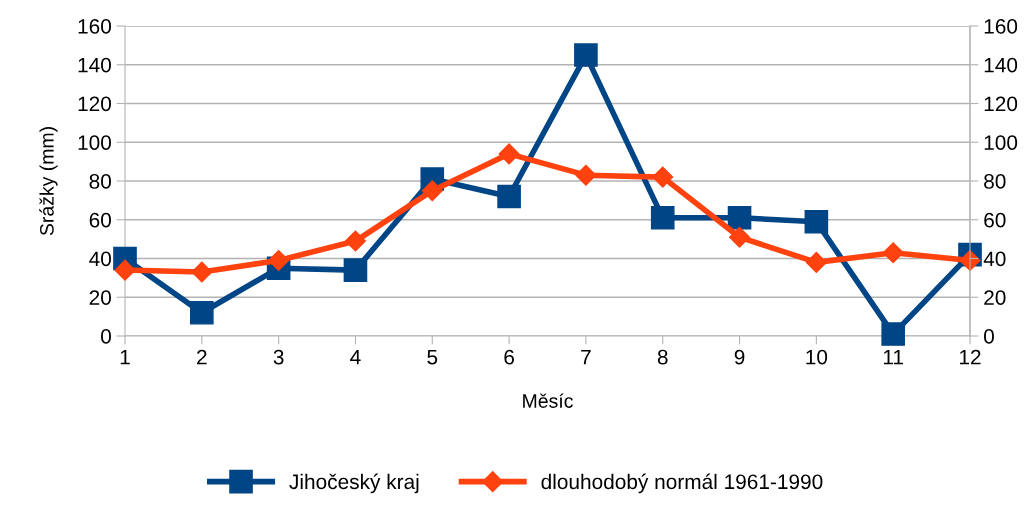  I want to click on y-tick-label: 120, so click(94, 104).